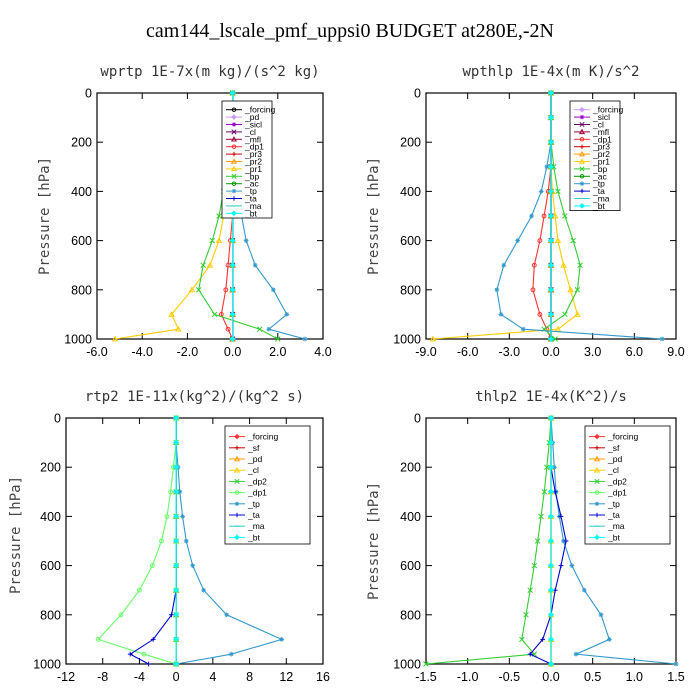 Image resolution: width=700 pixels, height=700 pixels. Describe the element at coordinates (252, 139) in the screenshot. I see `legend-label: _mfl` at that location.